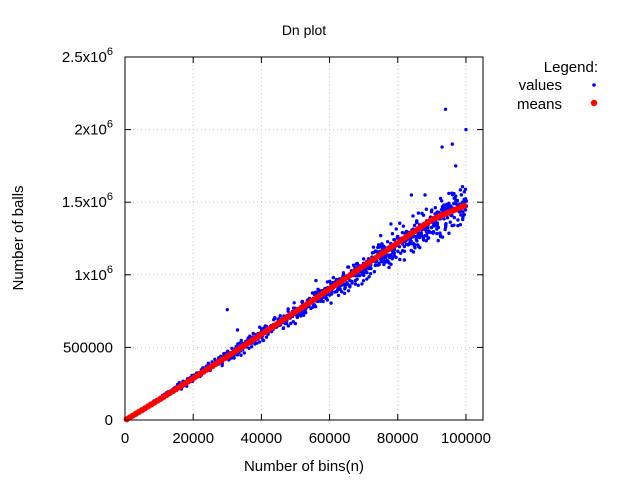 The image size is (640, 480). Describe the element at coordinates (87, 201) in the screenshot. I see `y-tick-label: 1.5x10⁶` at that location.